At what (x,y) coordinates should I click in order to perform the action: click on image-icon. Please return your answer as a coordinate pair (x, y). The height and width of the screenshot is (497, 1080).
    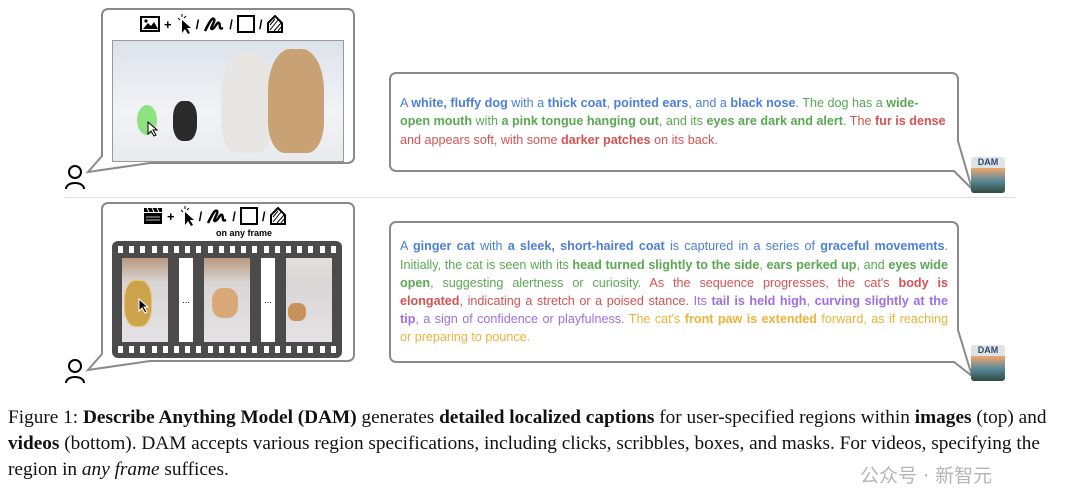
    Looking at the image, I should click on (150, 24).